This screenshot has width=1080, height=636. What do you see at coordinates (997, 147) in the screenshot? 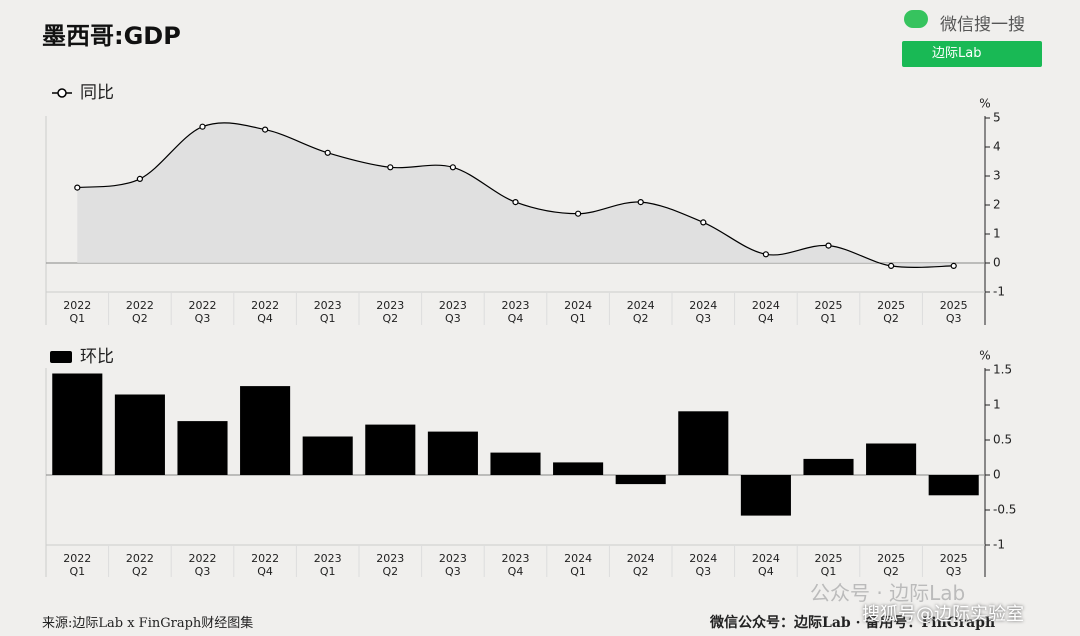
I see `y-tick-label: 4` at bounding box center [997, 147].